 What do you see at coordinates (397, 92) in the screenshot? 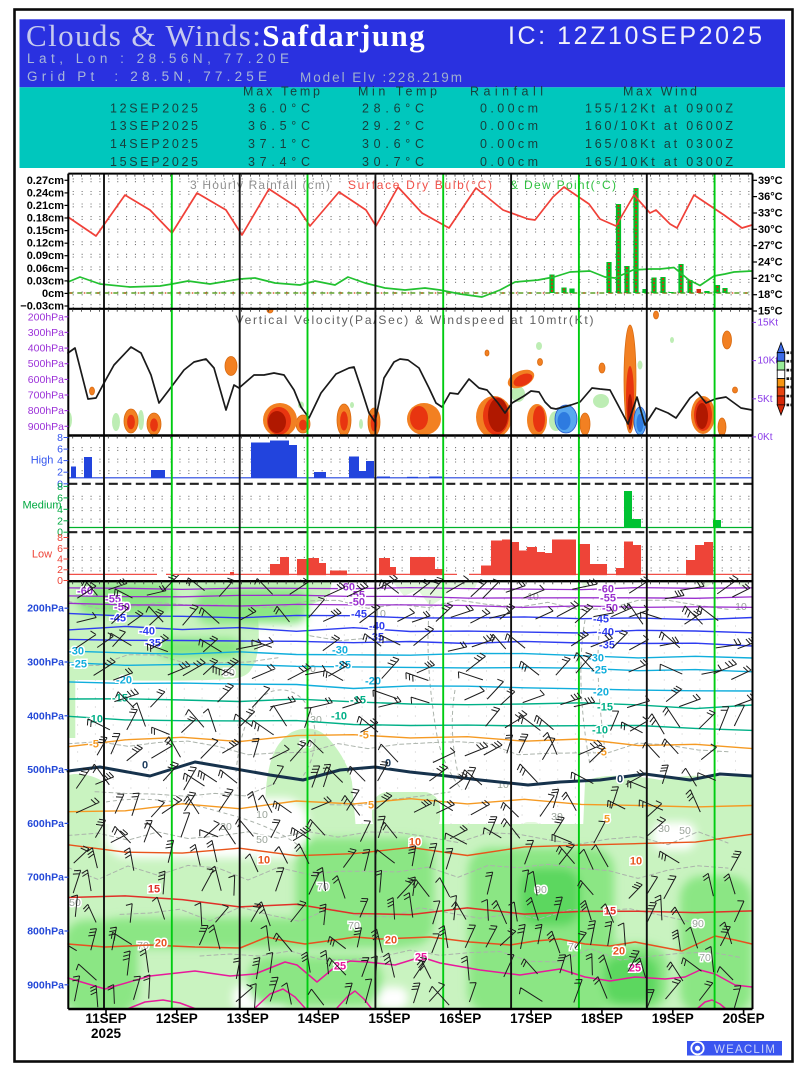
I see `svg-text: Min Temp` at bounding box center [397, 92].